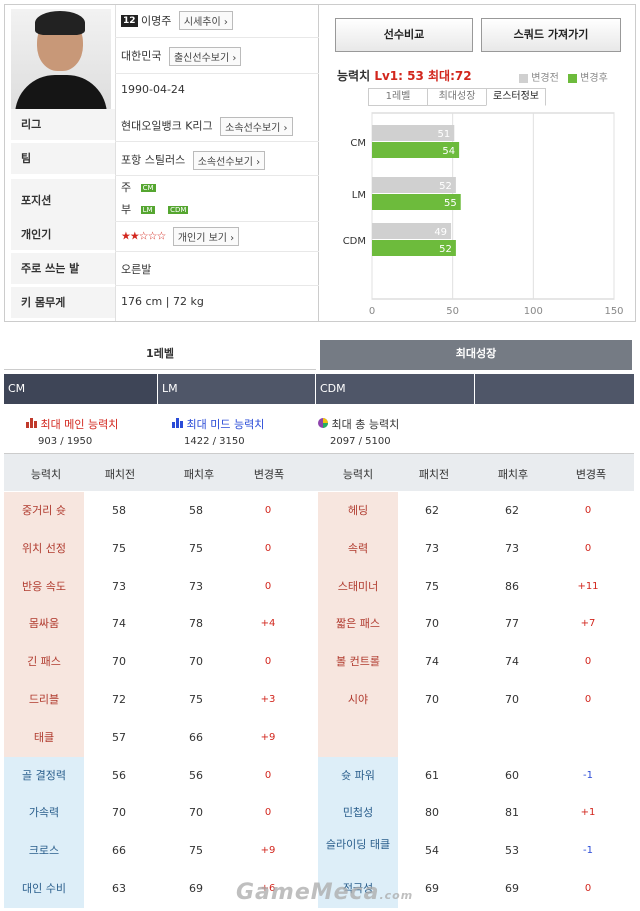  Describe the element at coordinates (512, 624) in the screenshot. I see `stat-after-right: 77` at that location.